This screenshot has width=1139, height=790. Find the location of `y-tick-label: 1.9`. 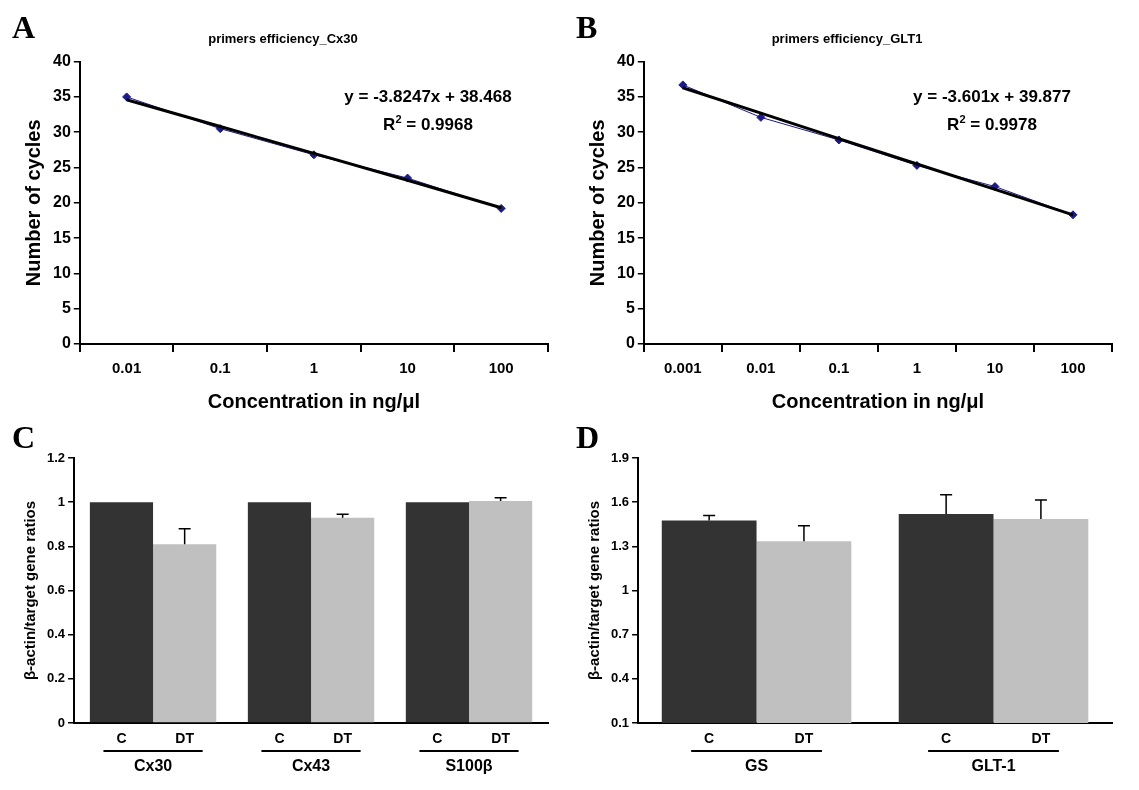

y-tick-label: 1.9 is located at coordinates (620, 457).